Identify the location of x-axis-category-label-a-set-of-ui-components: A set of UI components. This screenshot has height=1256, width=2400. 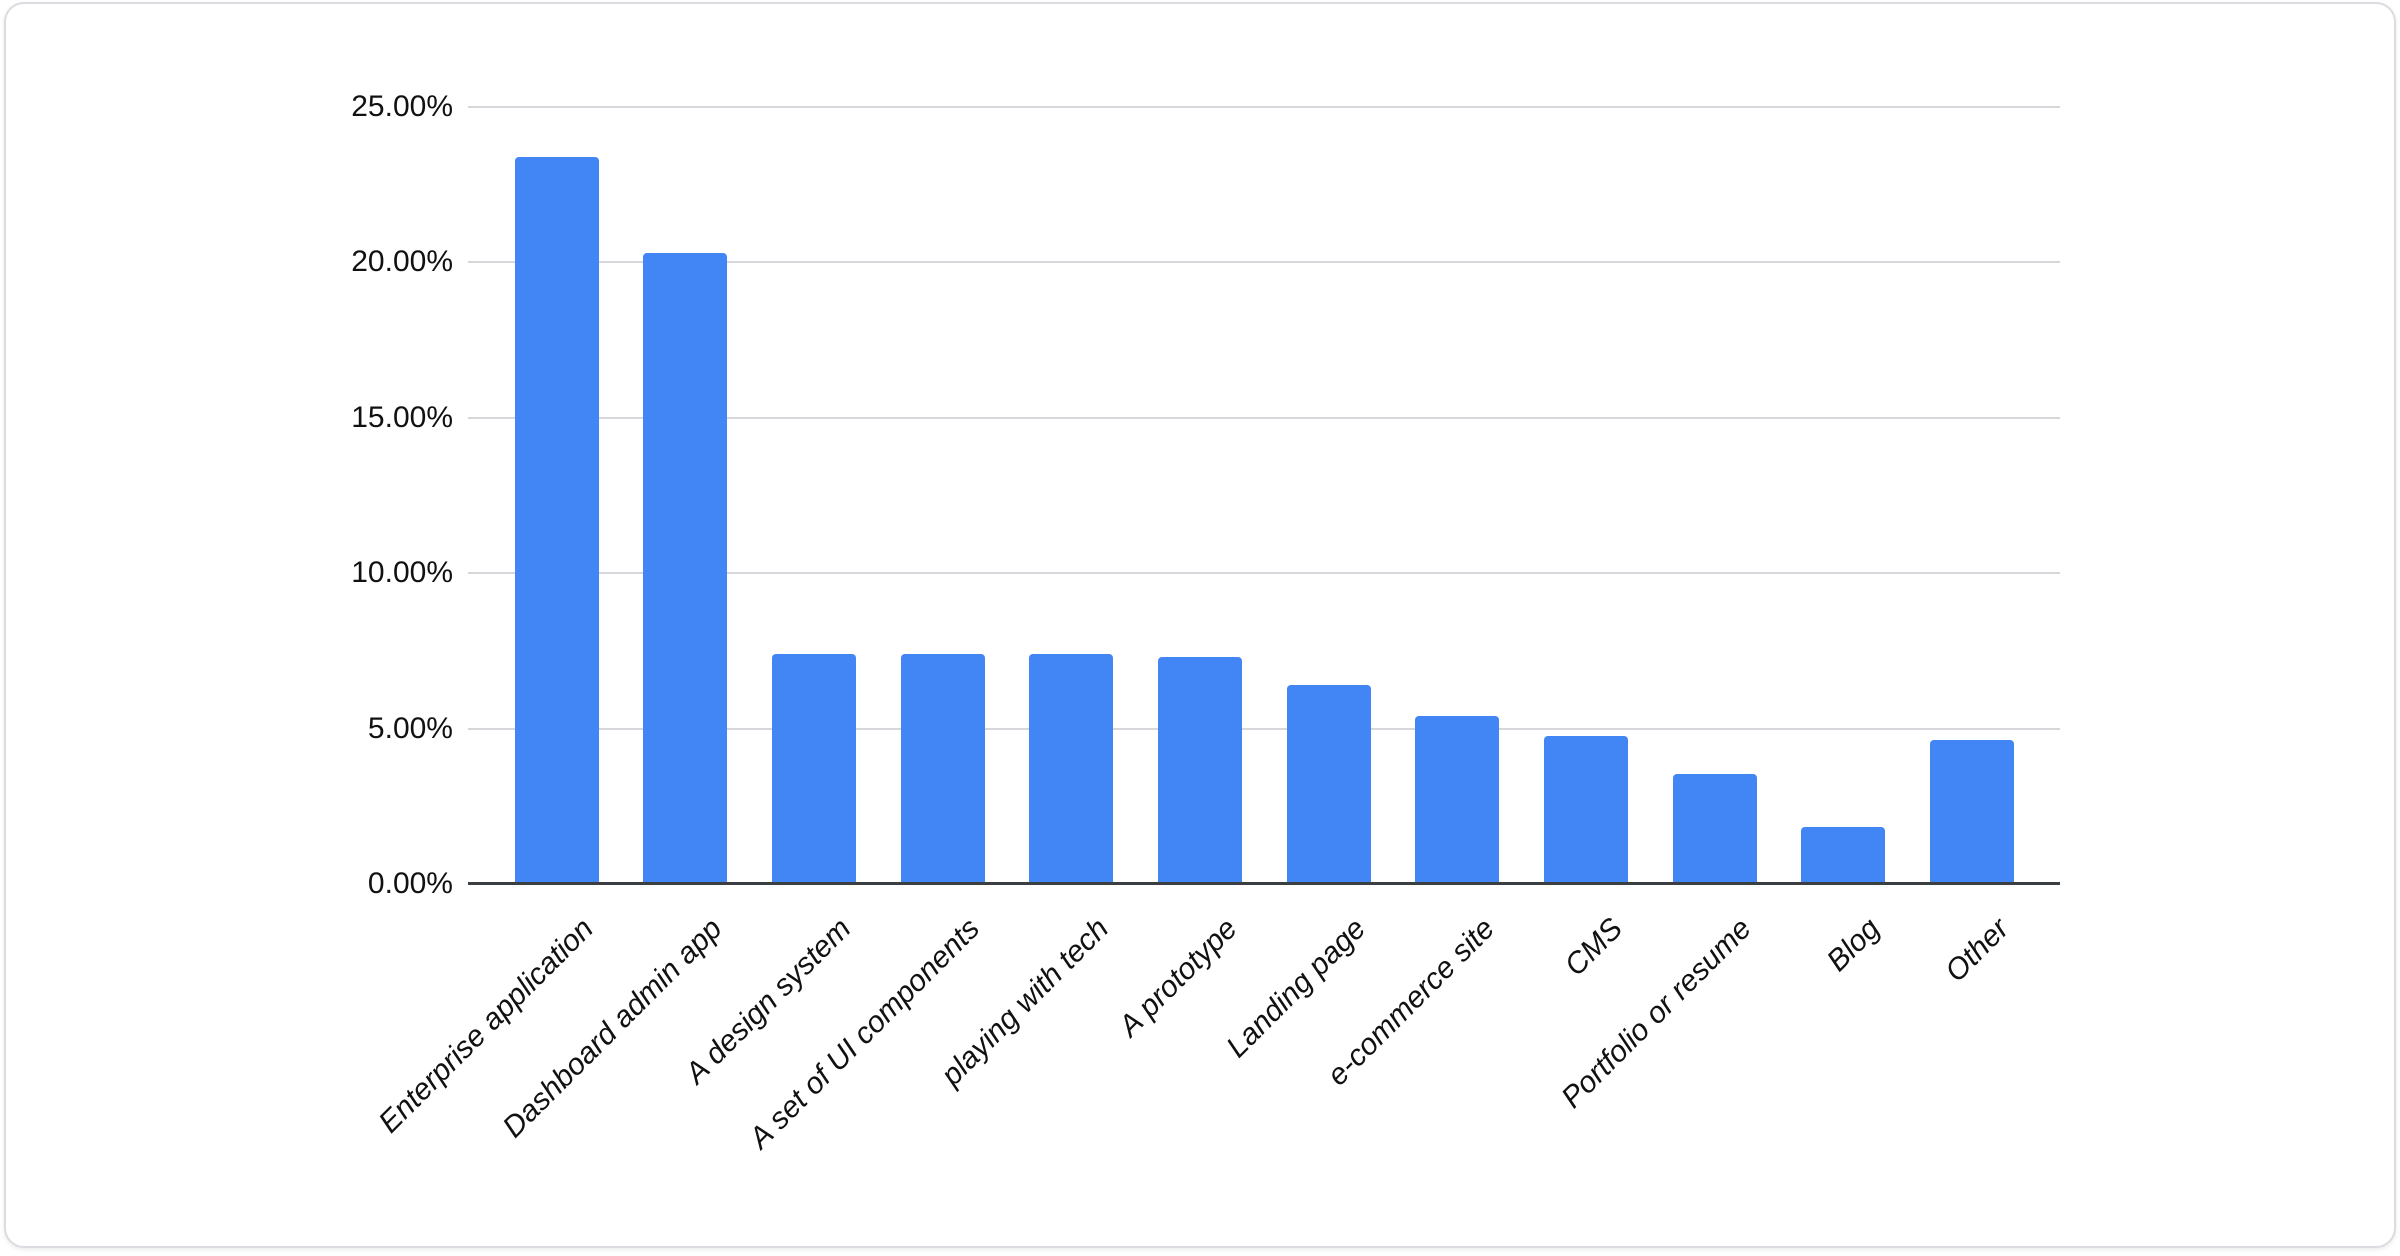
(864, 1034).